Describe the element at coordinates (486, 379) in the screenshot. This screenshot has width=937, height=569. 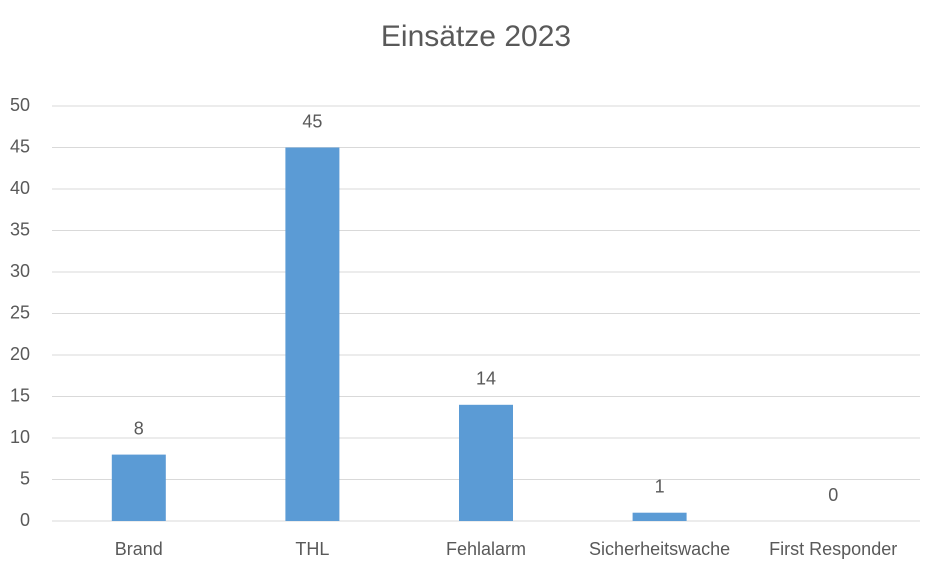
I see `data-label: 14` at that location.